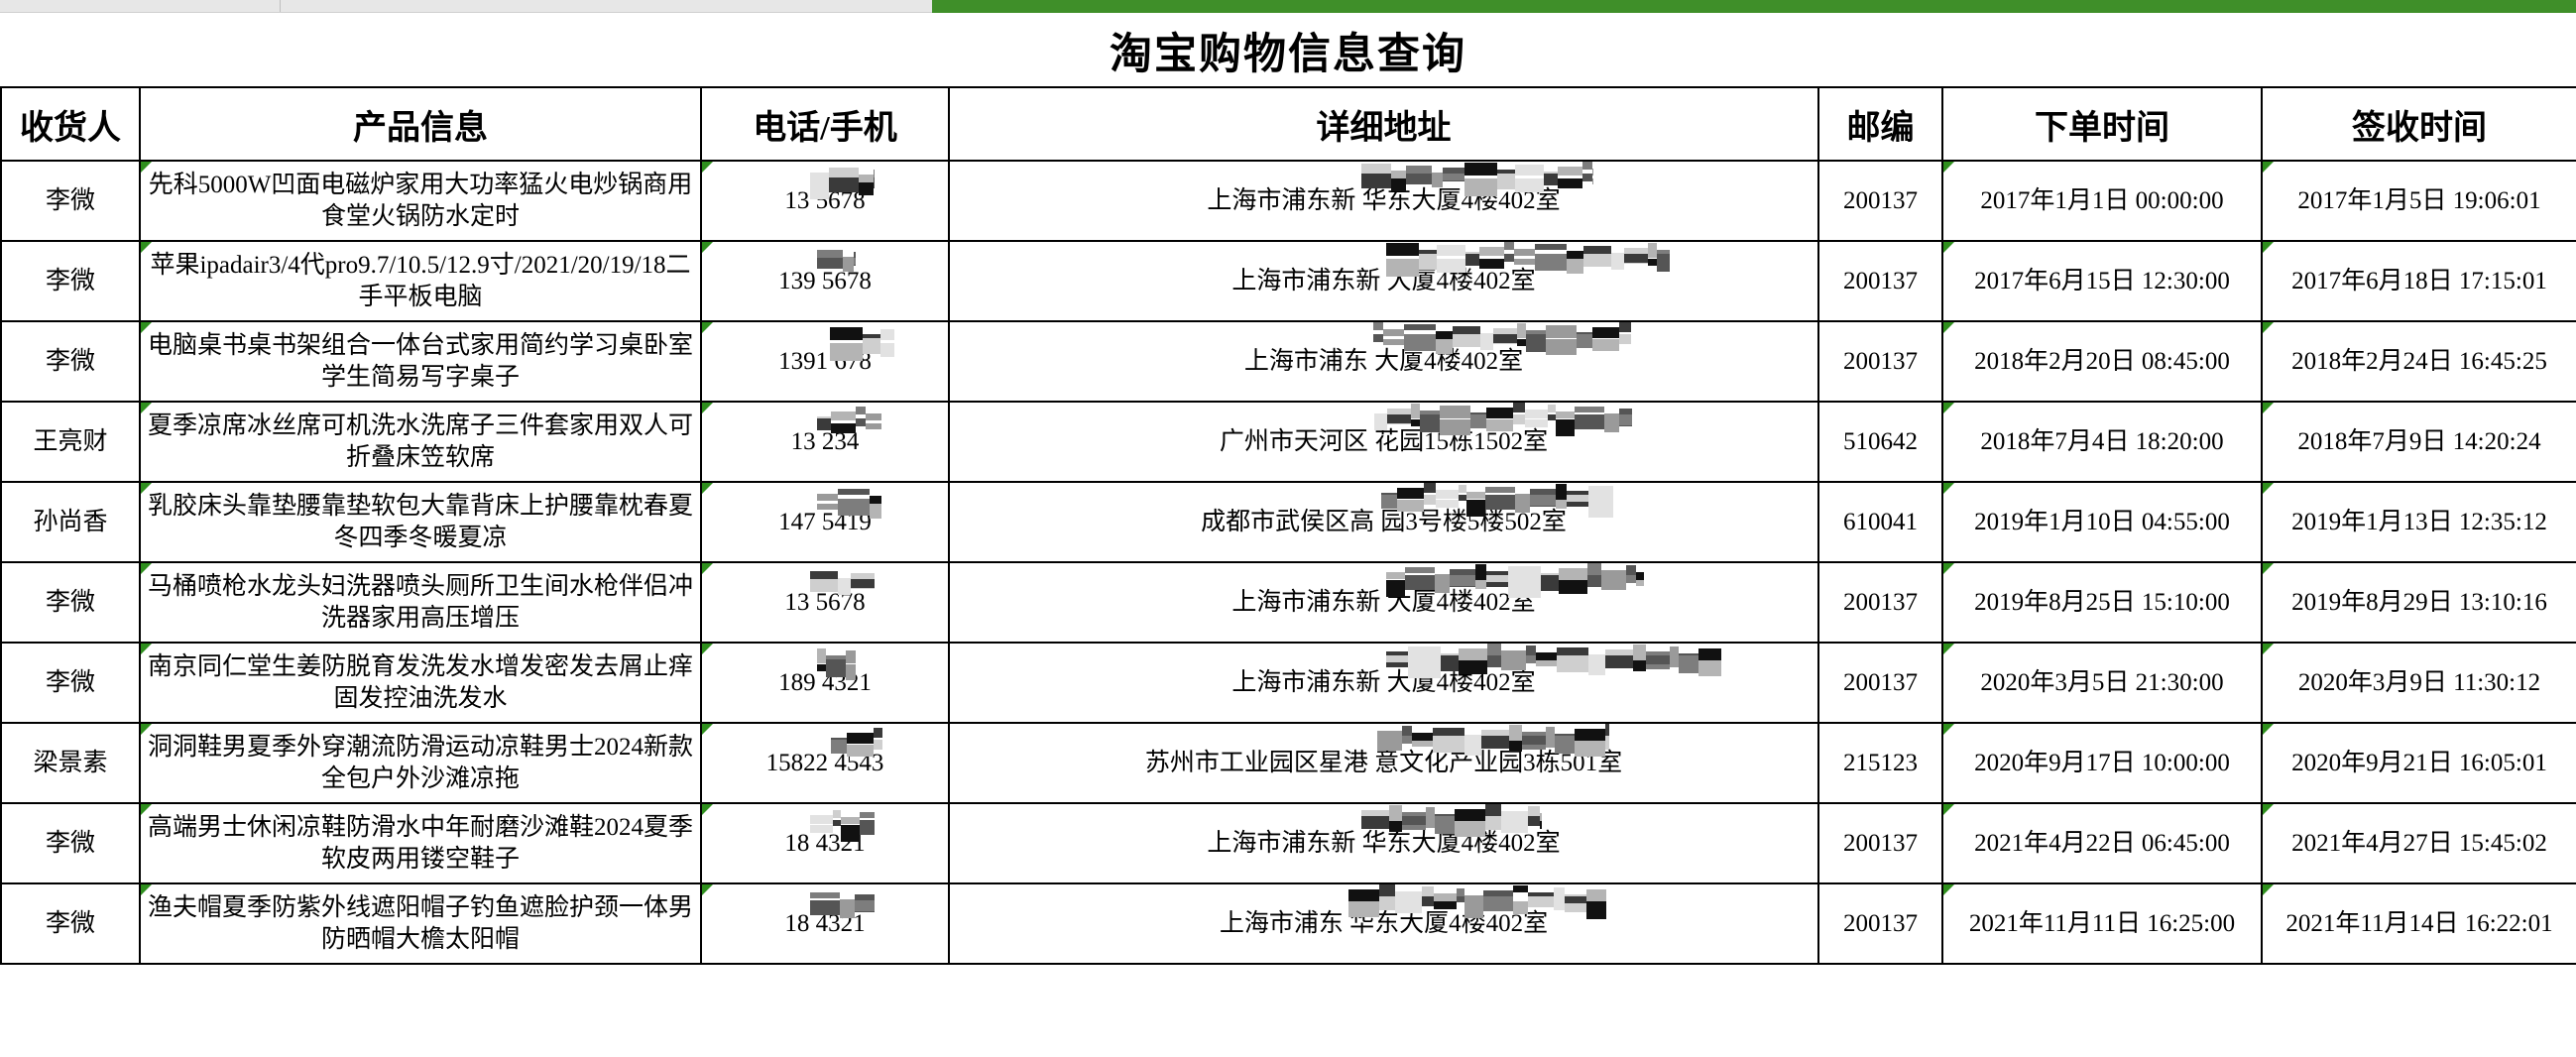 This screenshot has height=1057, width=2576. What do you see at coordinates (2418, 201) in the screenshot?
I see `cell-sign-time: 2017年1月5日 19:06:01` at bounding box center [2418, 201].